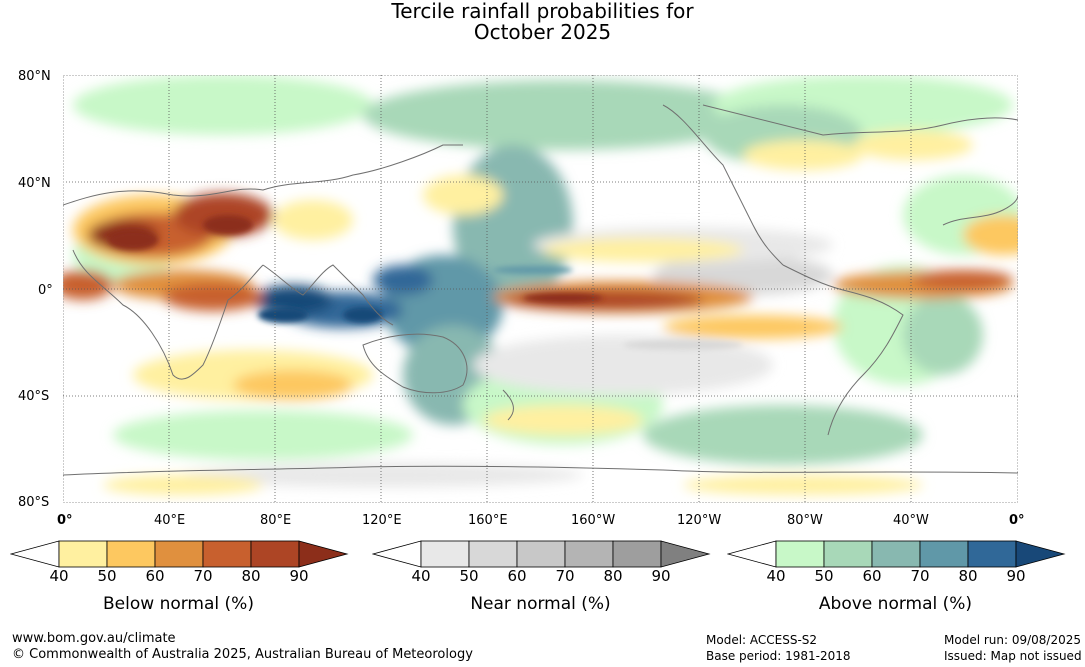  Describe the element at coordinates (488, 520) in the screenshot. I see `lon-label-160e: 160°E` at that location.